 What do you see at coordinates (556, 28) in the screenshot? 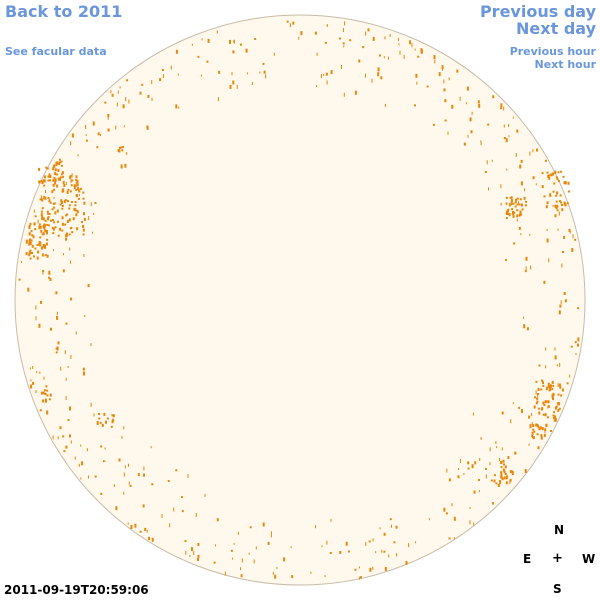
I see `next-day-link: Next day` at bounding box center [556, 28].